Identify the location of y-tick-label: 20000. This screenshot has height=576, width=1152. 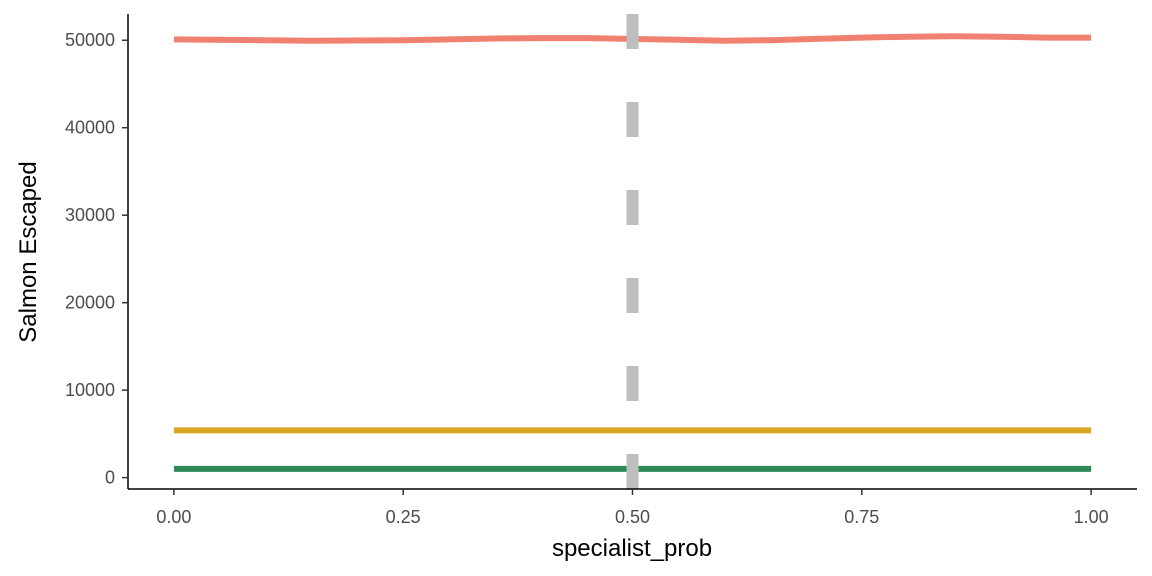
(90, 303).